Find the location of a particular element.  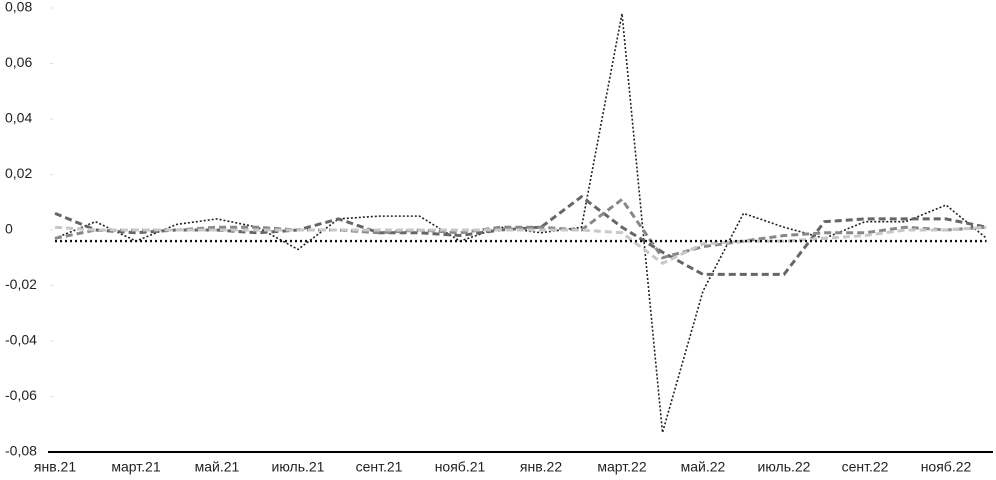

x-tick-label: июль.21 is located at coordinates (298, 467).